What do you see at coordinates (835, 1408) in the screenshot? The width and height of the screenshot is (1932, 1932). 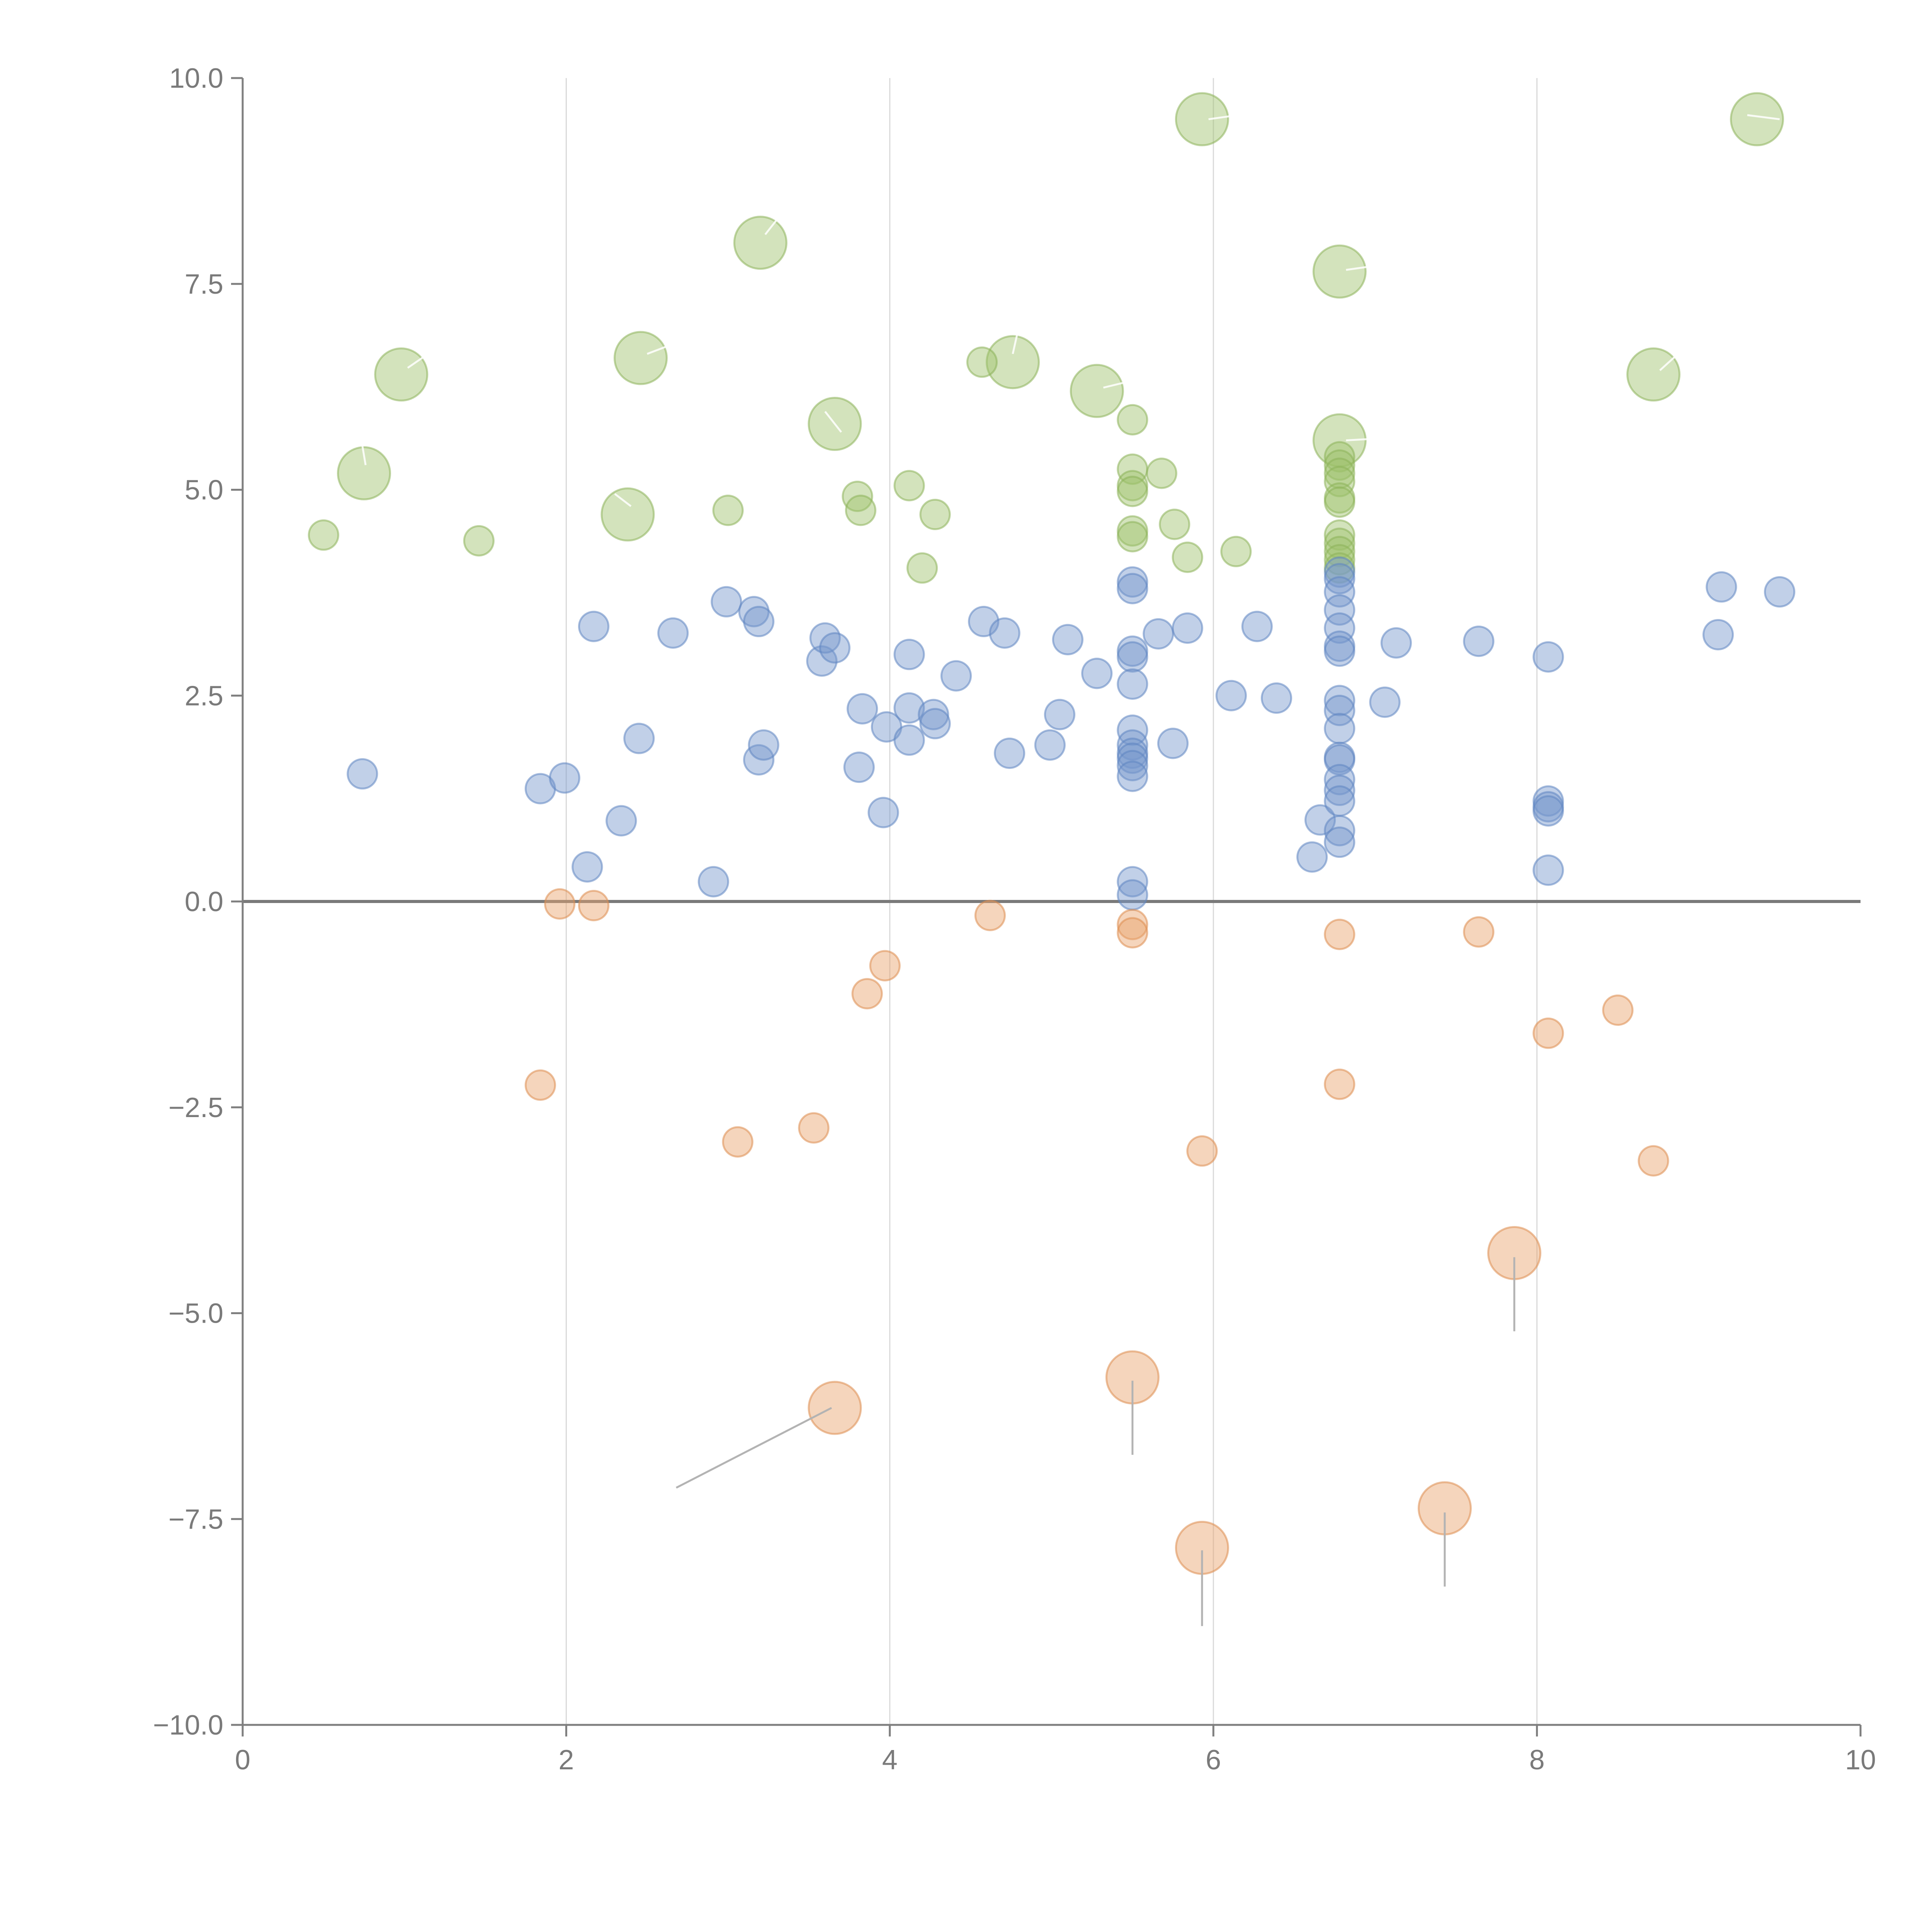 I see `orange-large-point` at bounding box center [835, 1408].